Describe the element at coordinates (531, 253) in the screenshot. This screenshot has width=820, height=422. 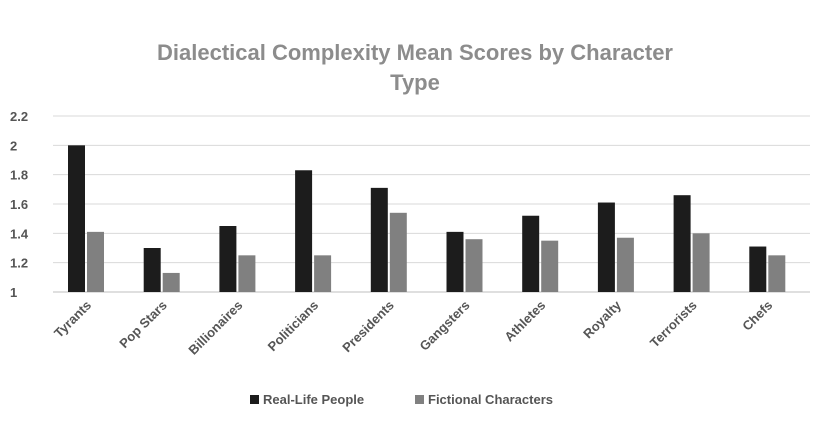
I see `bar-athletes-real-life` at that location.